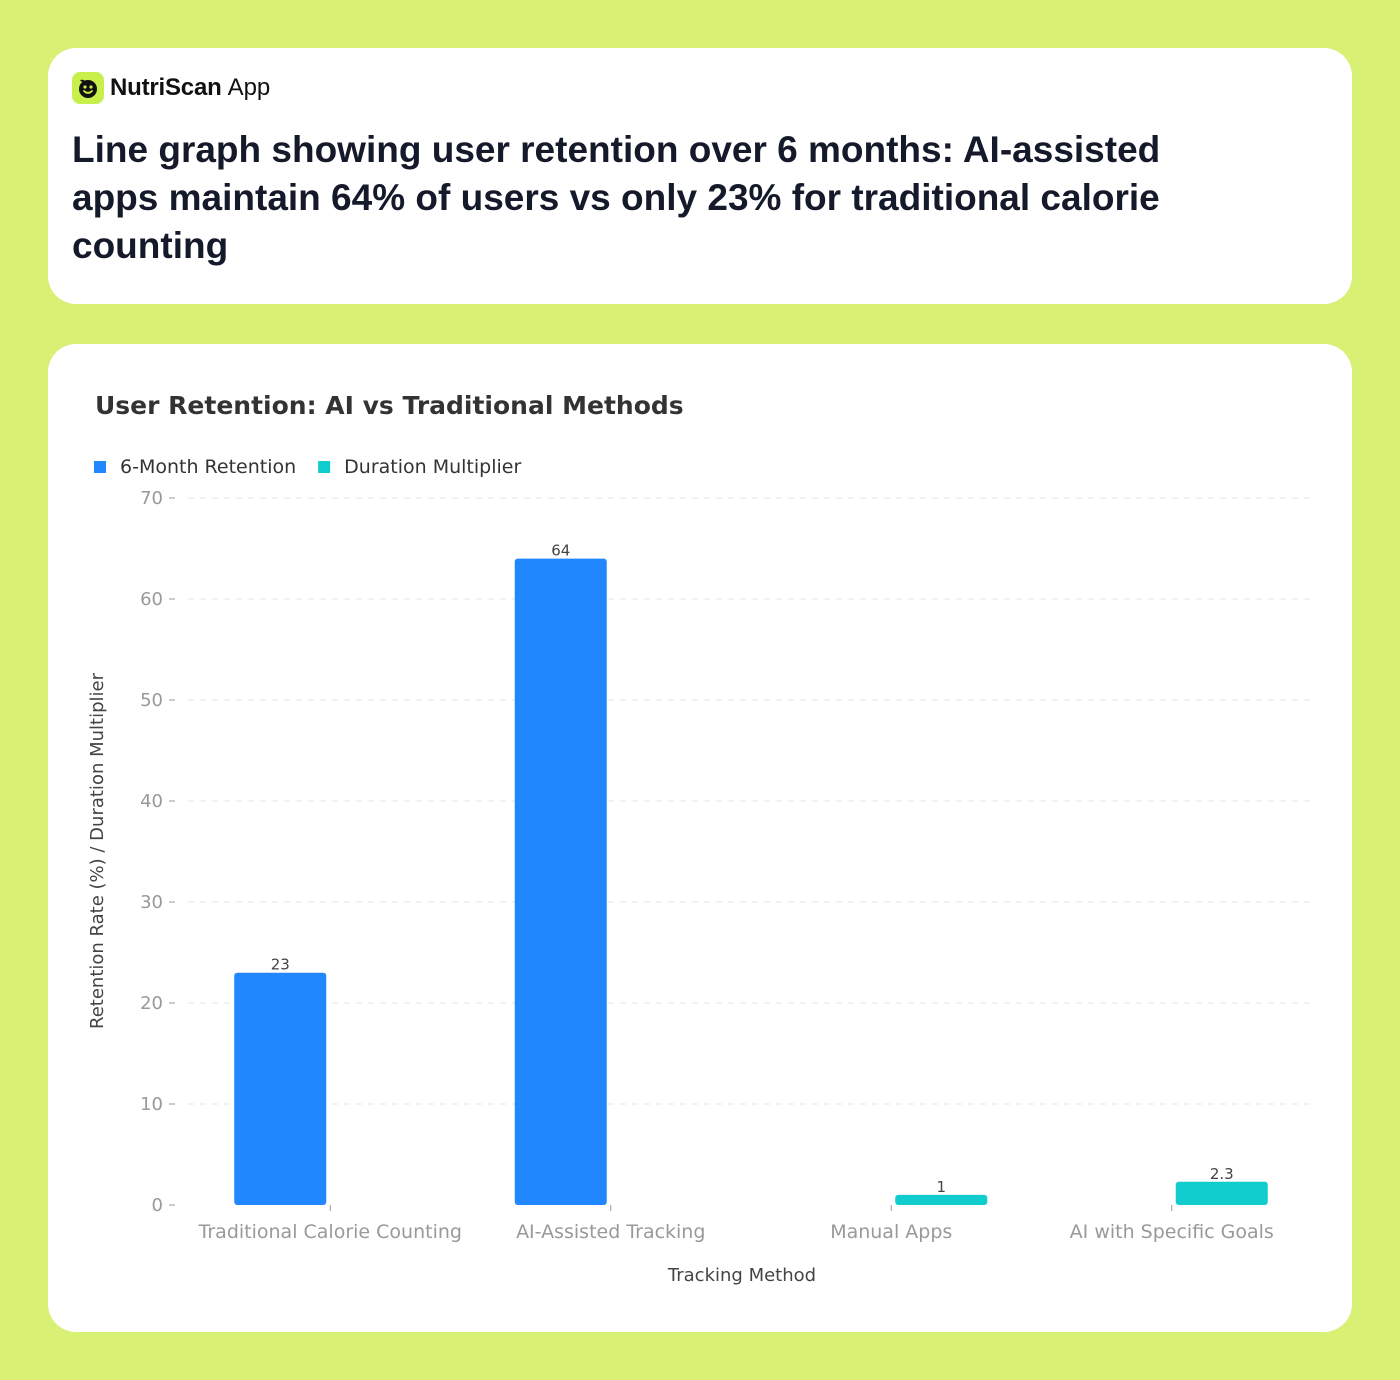 This screenshot has width=1400, height=1380. Describe the element at coordinates (1222, 1174) in the screenshot. I see `bar-value-label: 2.3` at that location.